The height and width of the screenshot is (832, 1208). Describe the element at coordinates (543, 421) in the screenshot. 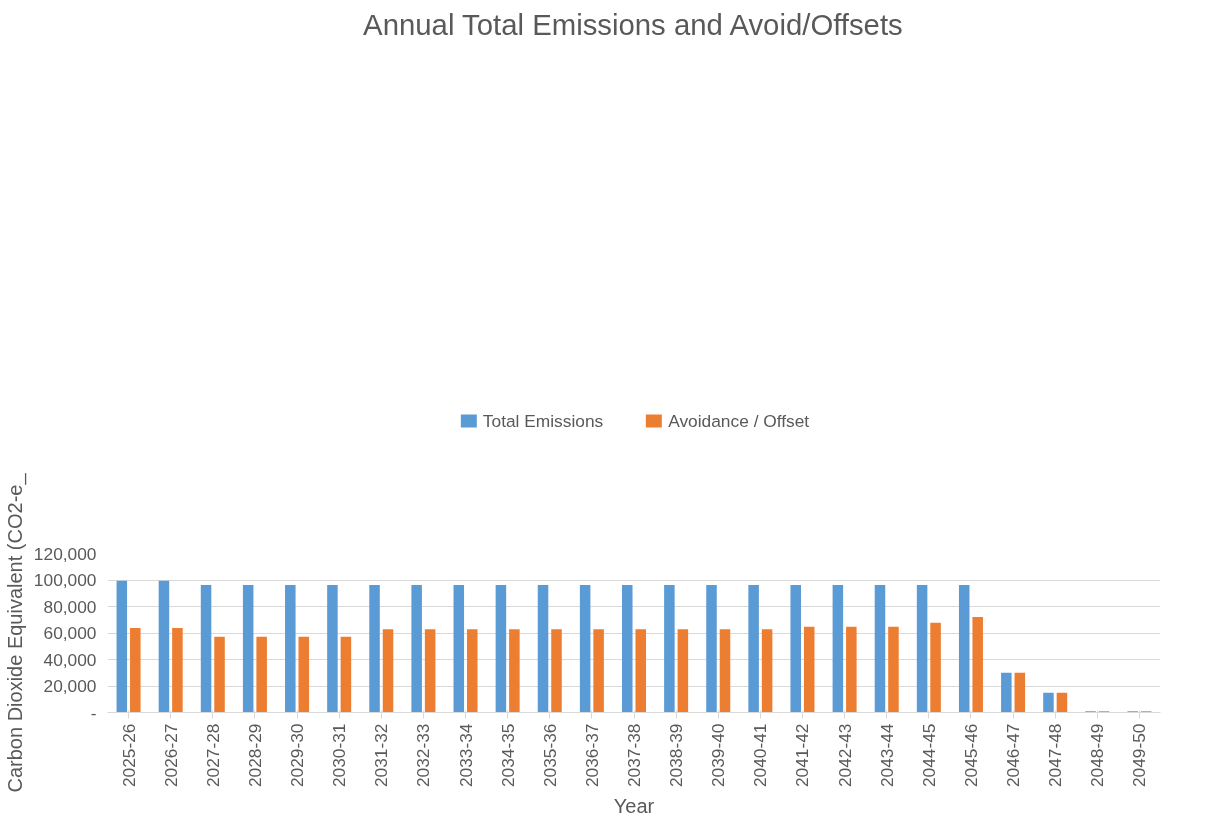

I see `legend-label: Total Emissions` at that location.